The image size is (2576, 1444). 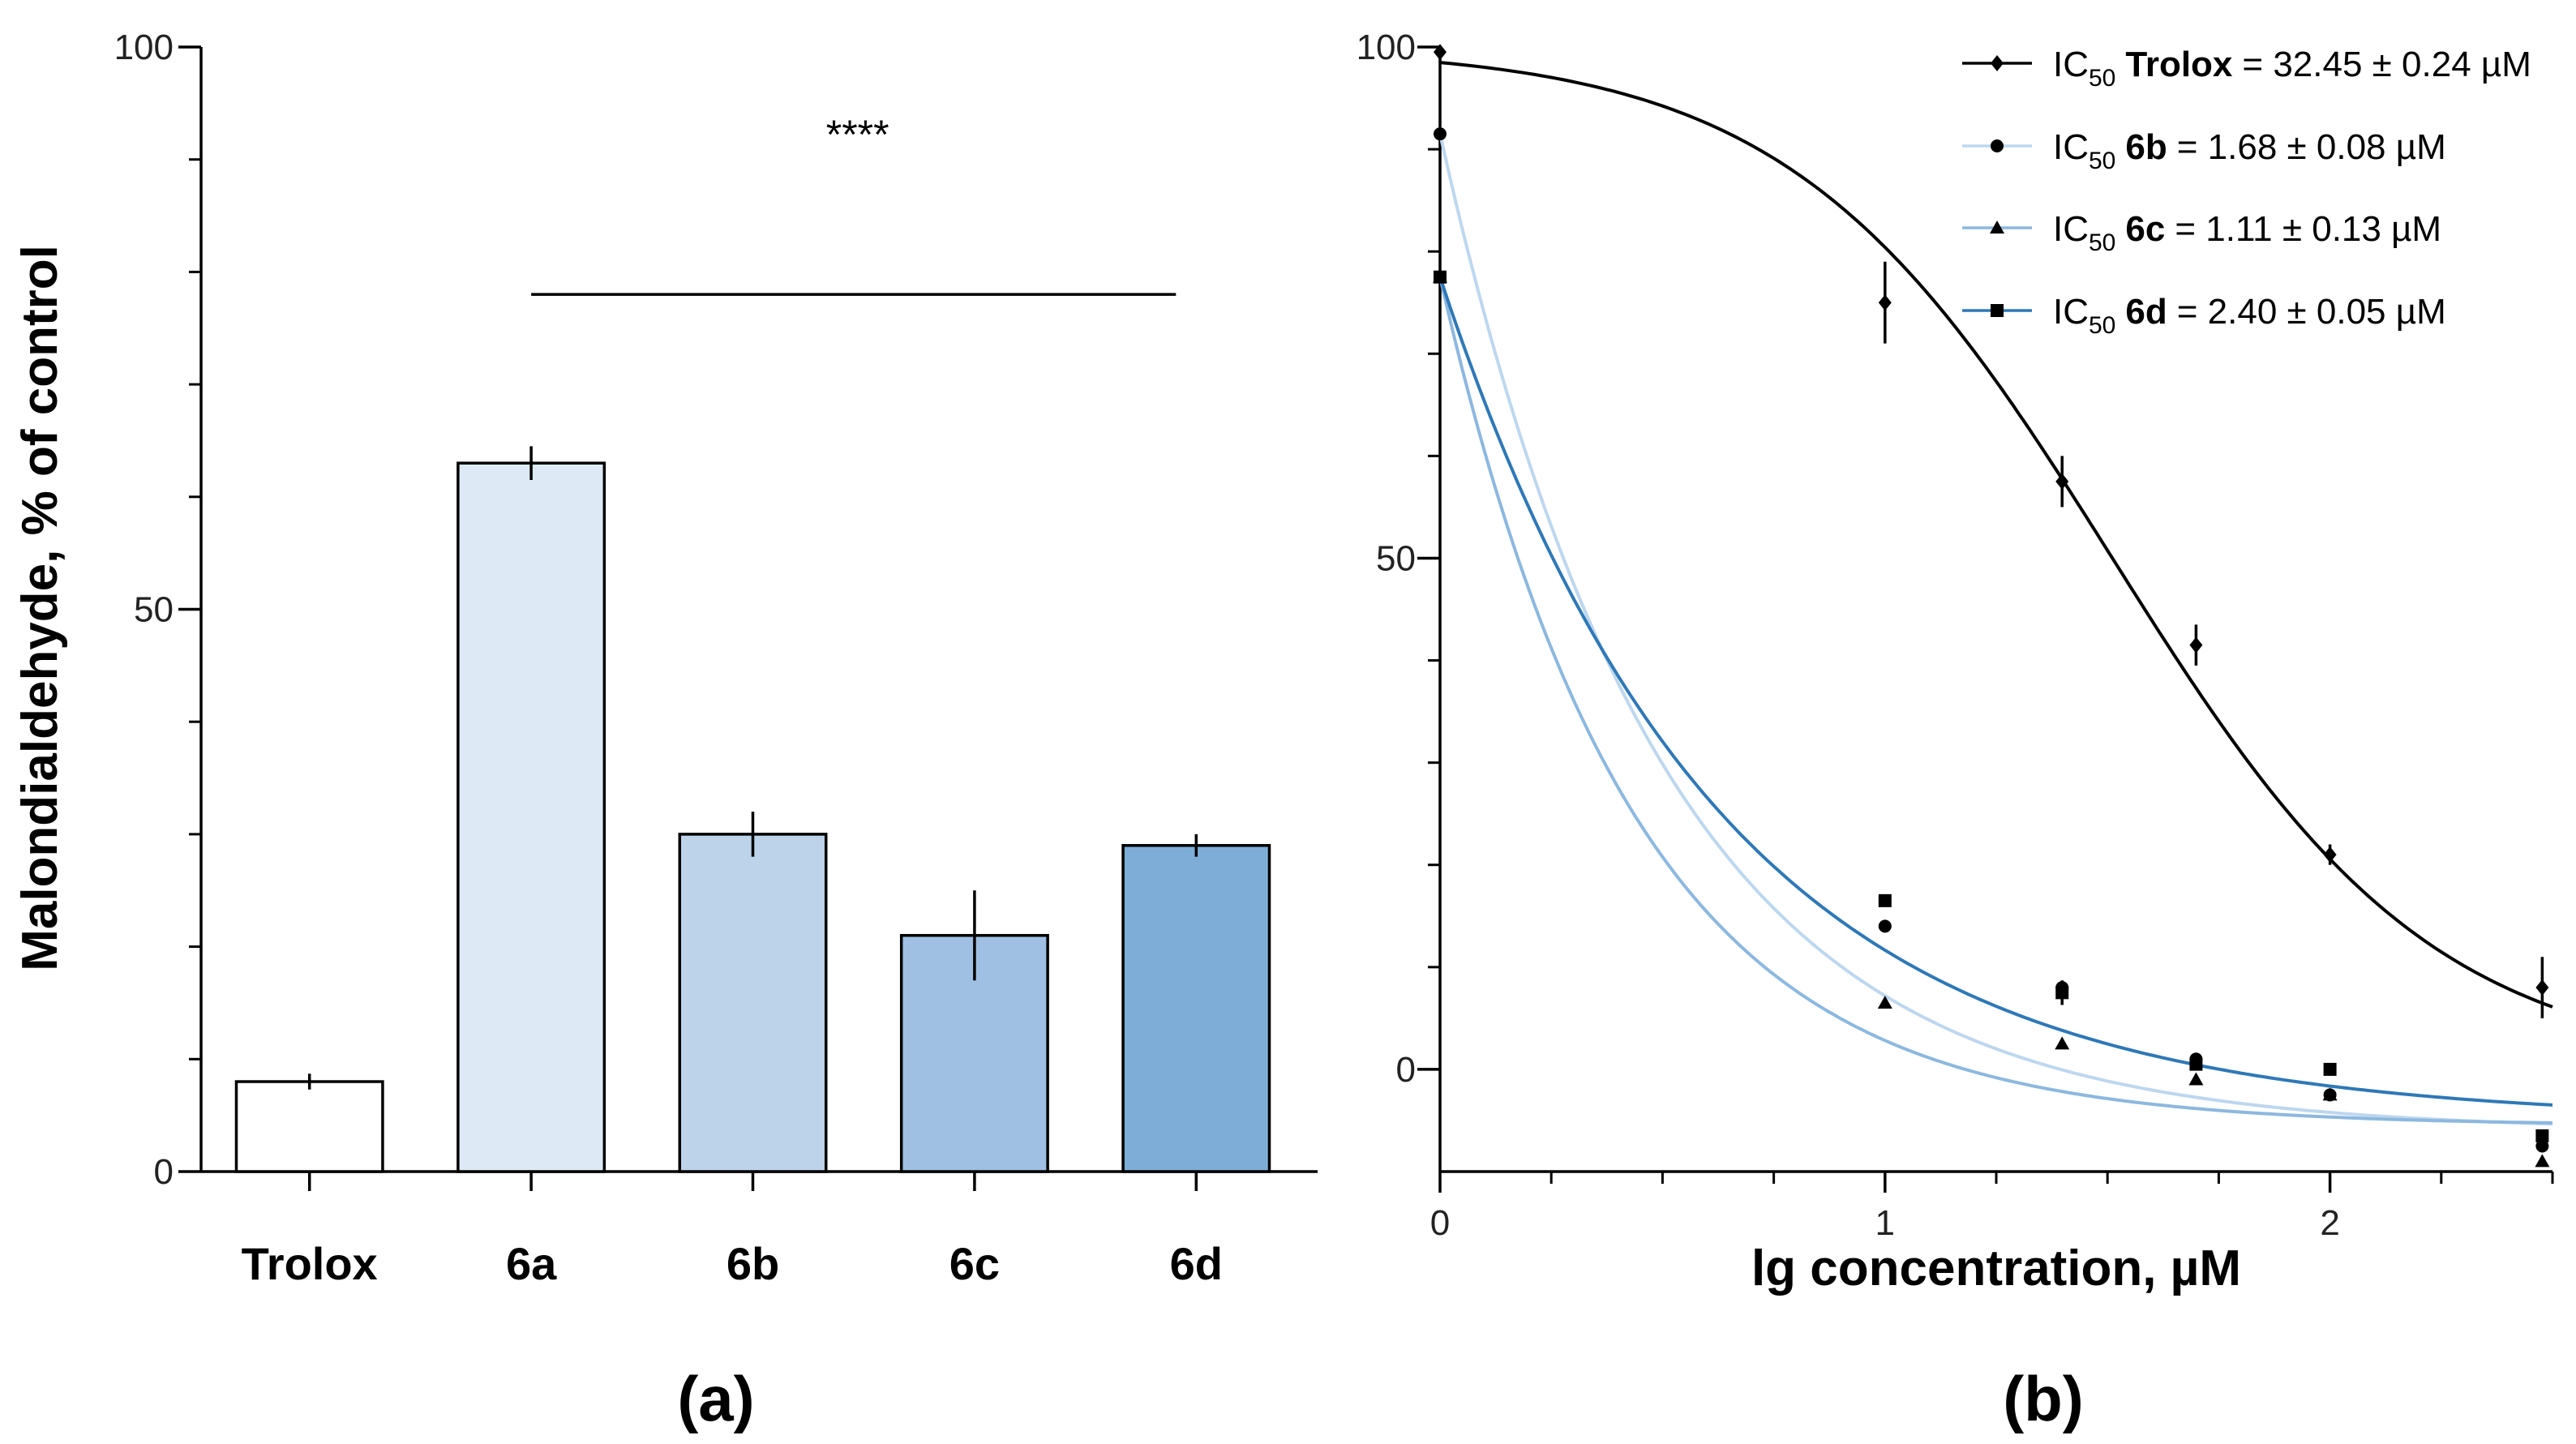 What do you see at coordinates (2145, 229) in the screenshot?
I see `legend-compound-name: 6c` at bounding box center [2145, 229].